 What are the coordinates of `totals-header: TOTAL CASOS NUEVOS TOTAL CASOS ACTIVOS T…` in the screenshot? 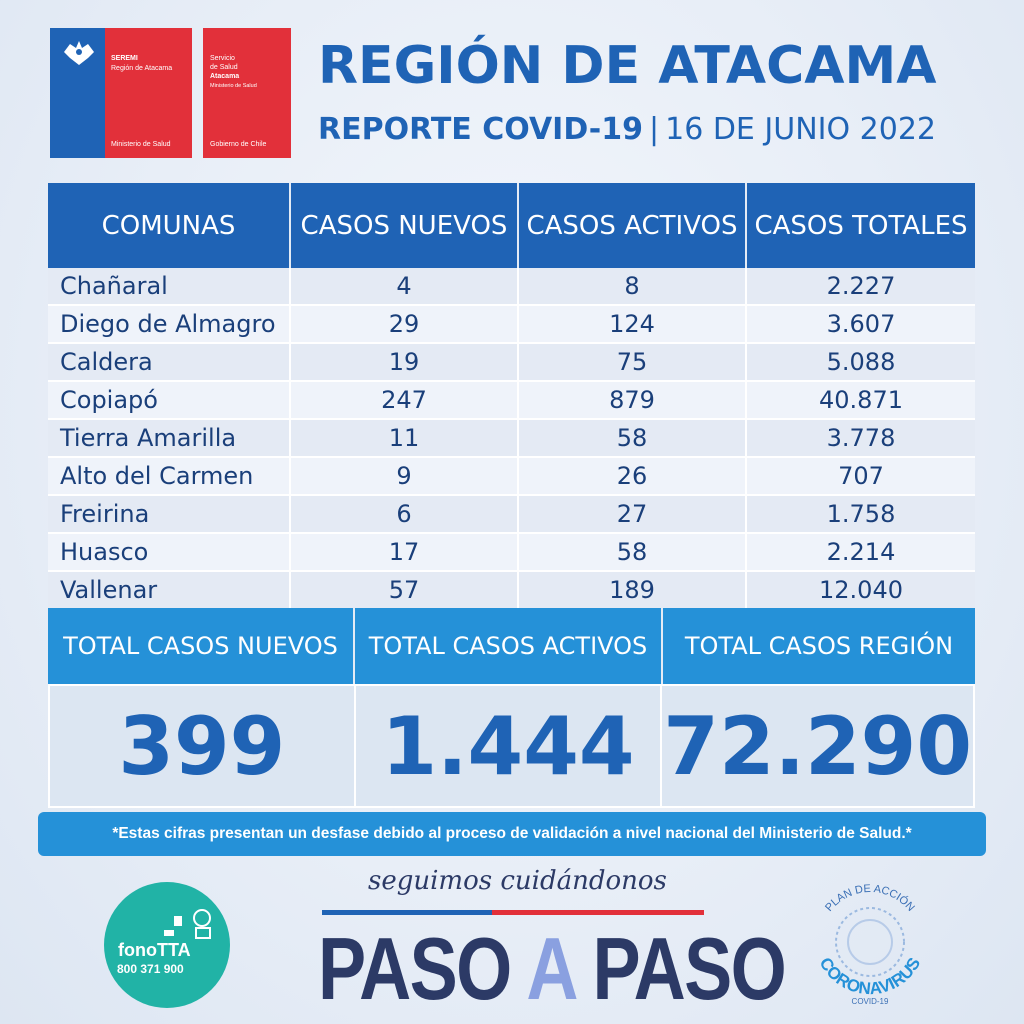 It's located at (511, 646).